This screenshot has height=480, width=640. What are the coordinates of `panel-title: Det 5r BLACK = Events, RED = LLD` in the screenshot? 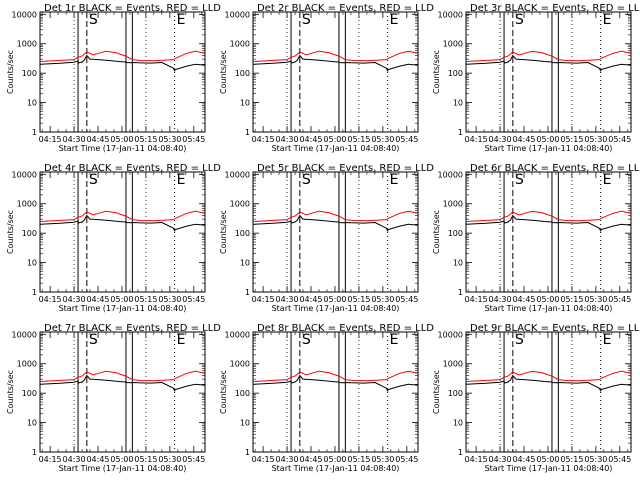 It's located at (345, 168).